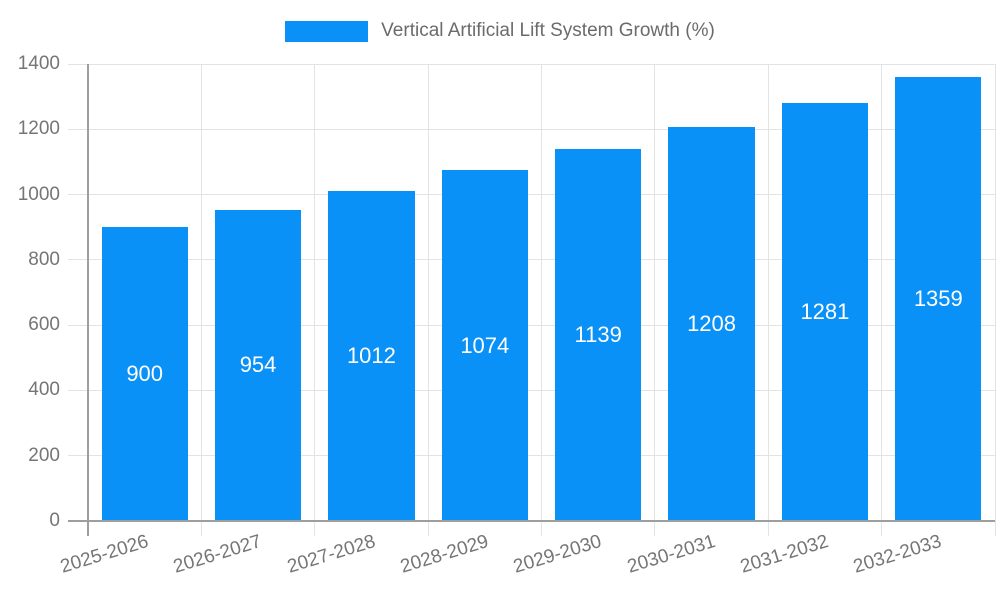 The image size is (1000, 600). What do you see at coordinates (104, 554) in the screenshot?
I see `x-tick-label: 2025-2026` at bounding box center [104, 554].